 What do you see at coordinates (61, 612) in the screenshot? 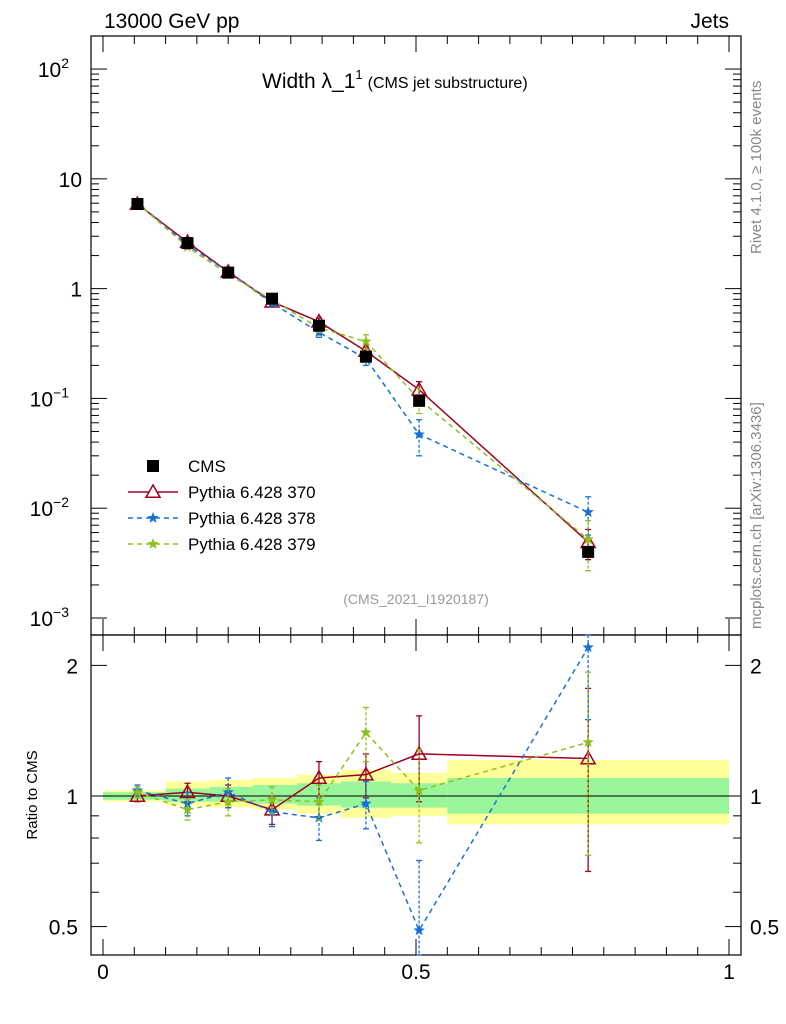
I see `tick-exp: −3` at bounding box center [61, 612].